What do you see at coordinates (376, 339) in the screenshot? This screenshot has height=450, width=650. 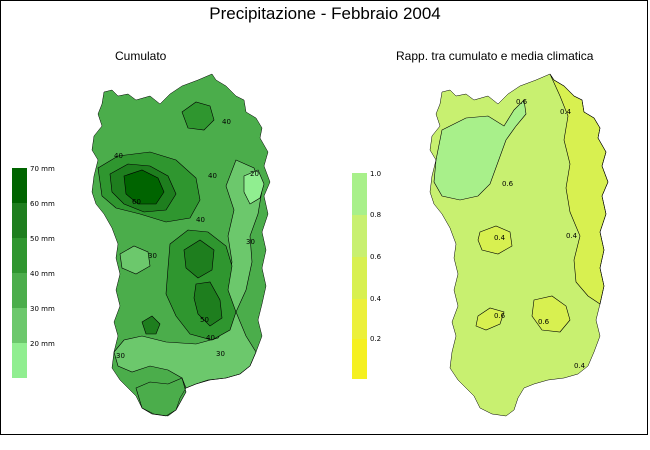 I see `legend-label: 0.2` at bounding box center [376, 339].